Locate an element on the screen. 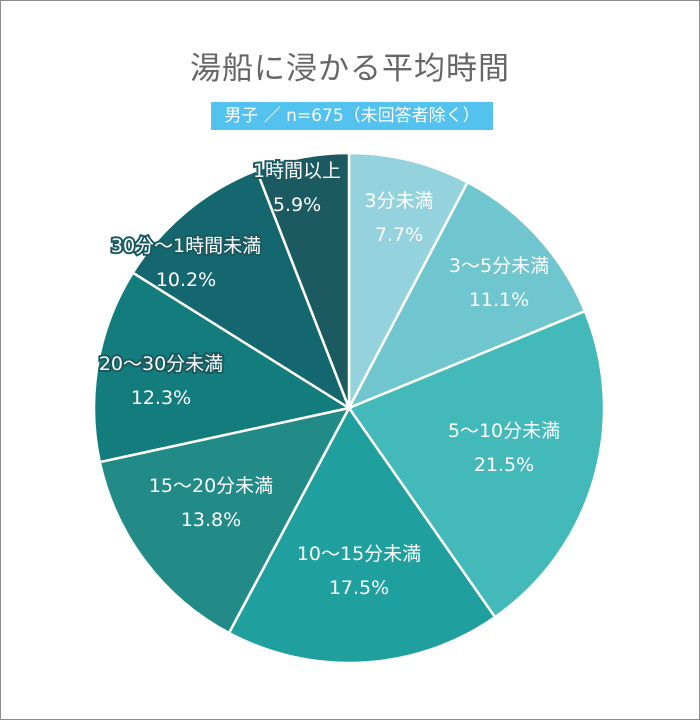 This screenshot has width=700, height=720. slice-value-label: 5.9% is located at coordinates (297, 205).